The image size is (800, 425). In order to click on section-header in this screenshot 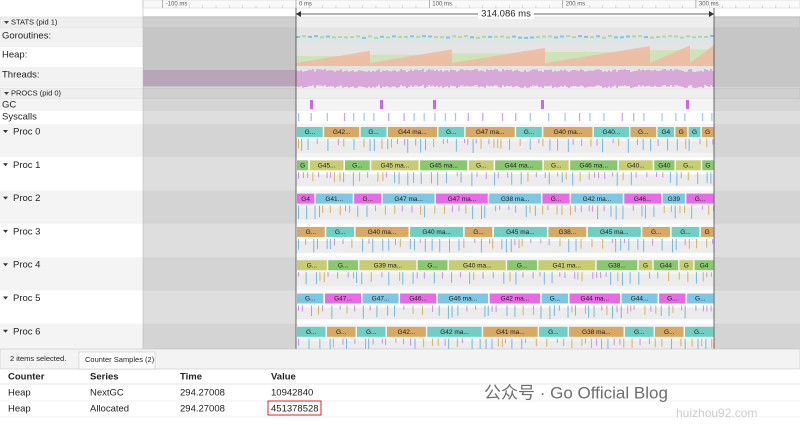, I will do `click(400, 22)`.